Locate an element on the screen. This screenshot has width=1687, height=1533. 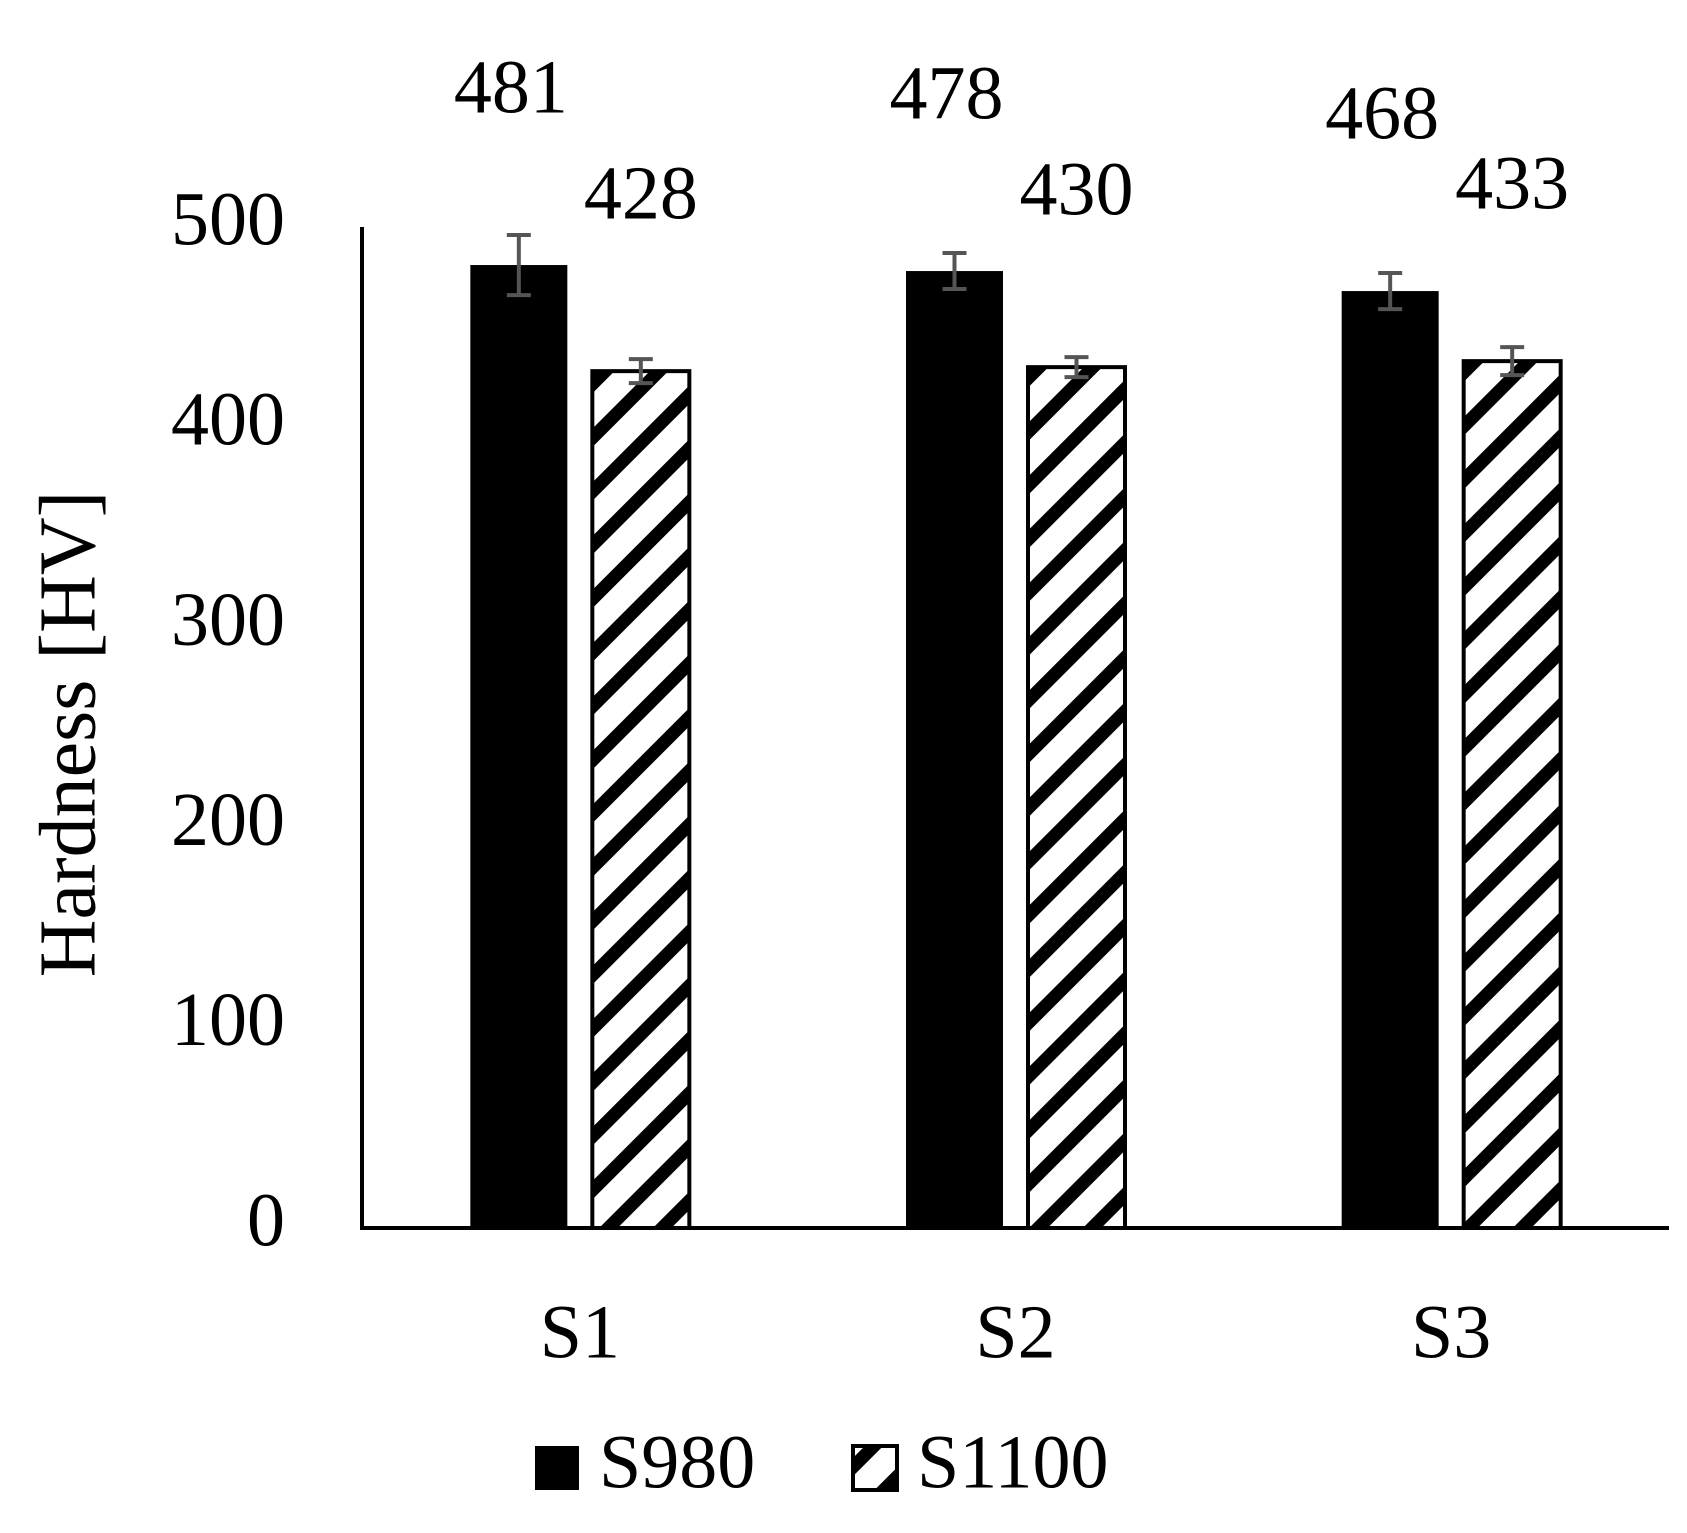
y-tick-label: 0 is located at coordinates (266, 1220).